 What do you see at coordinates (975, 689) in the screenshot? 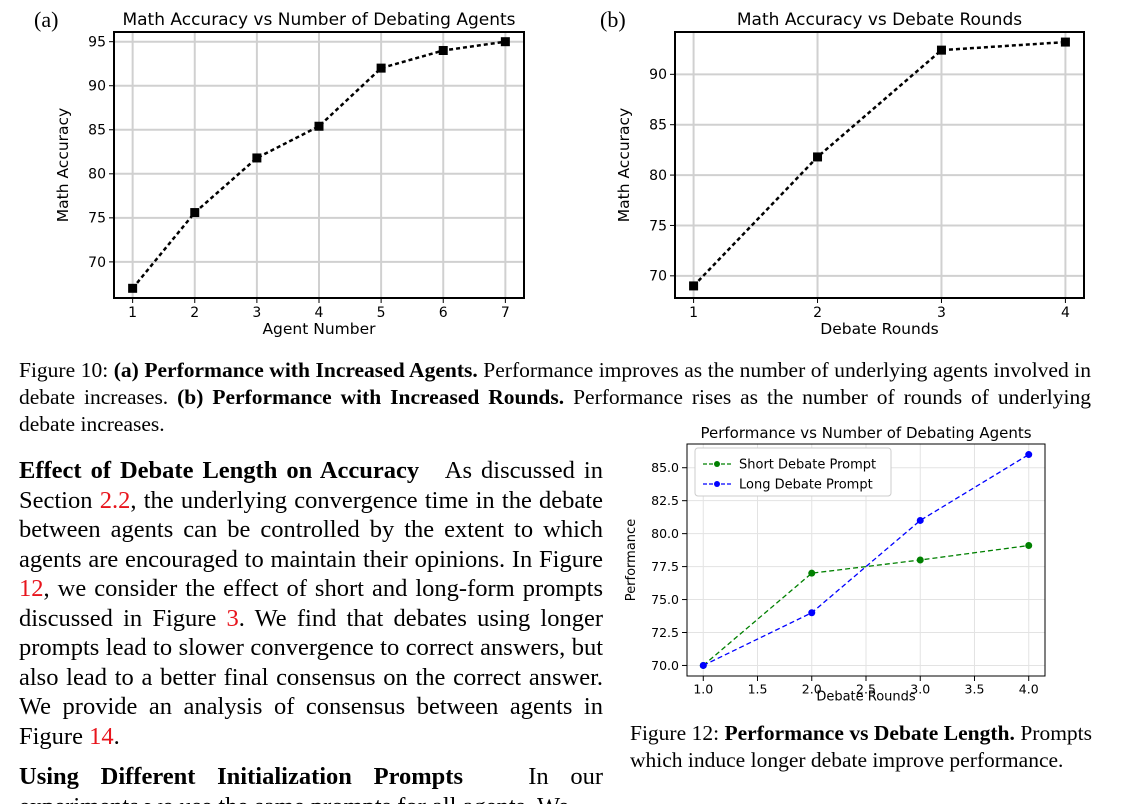
I see `x-tick-label: 3.5` at bounding box center [975, 689].